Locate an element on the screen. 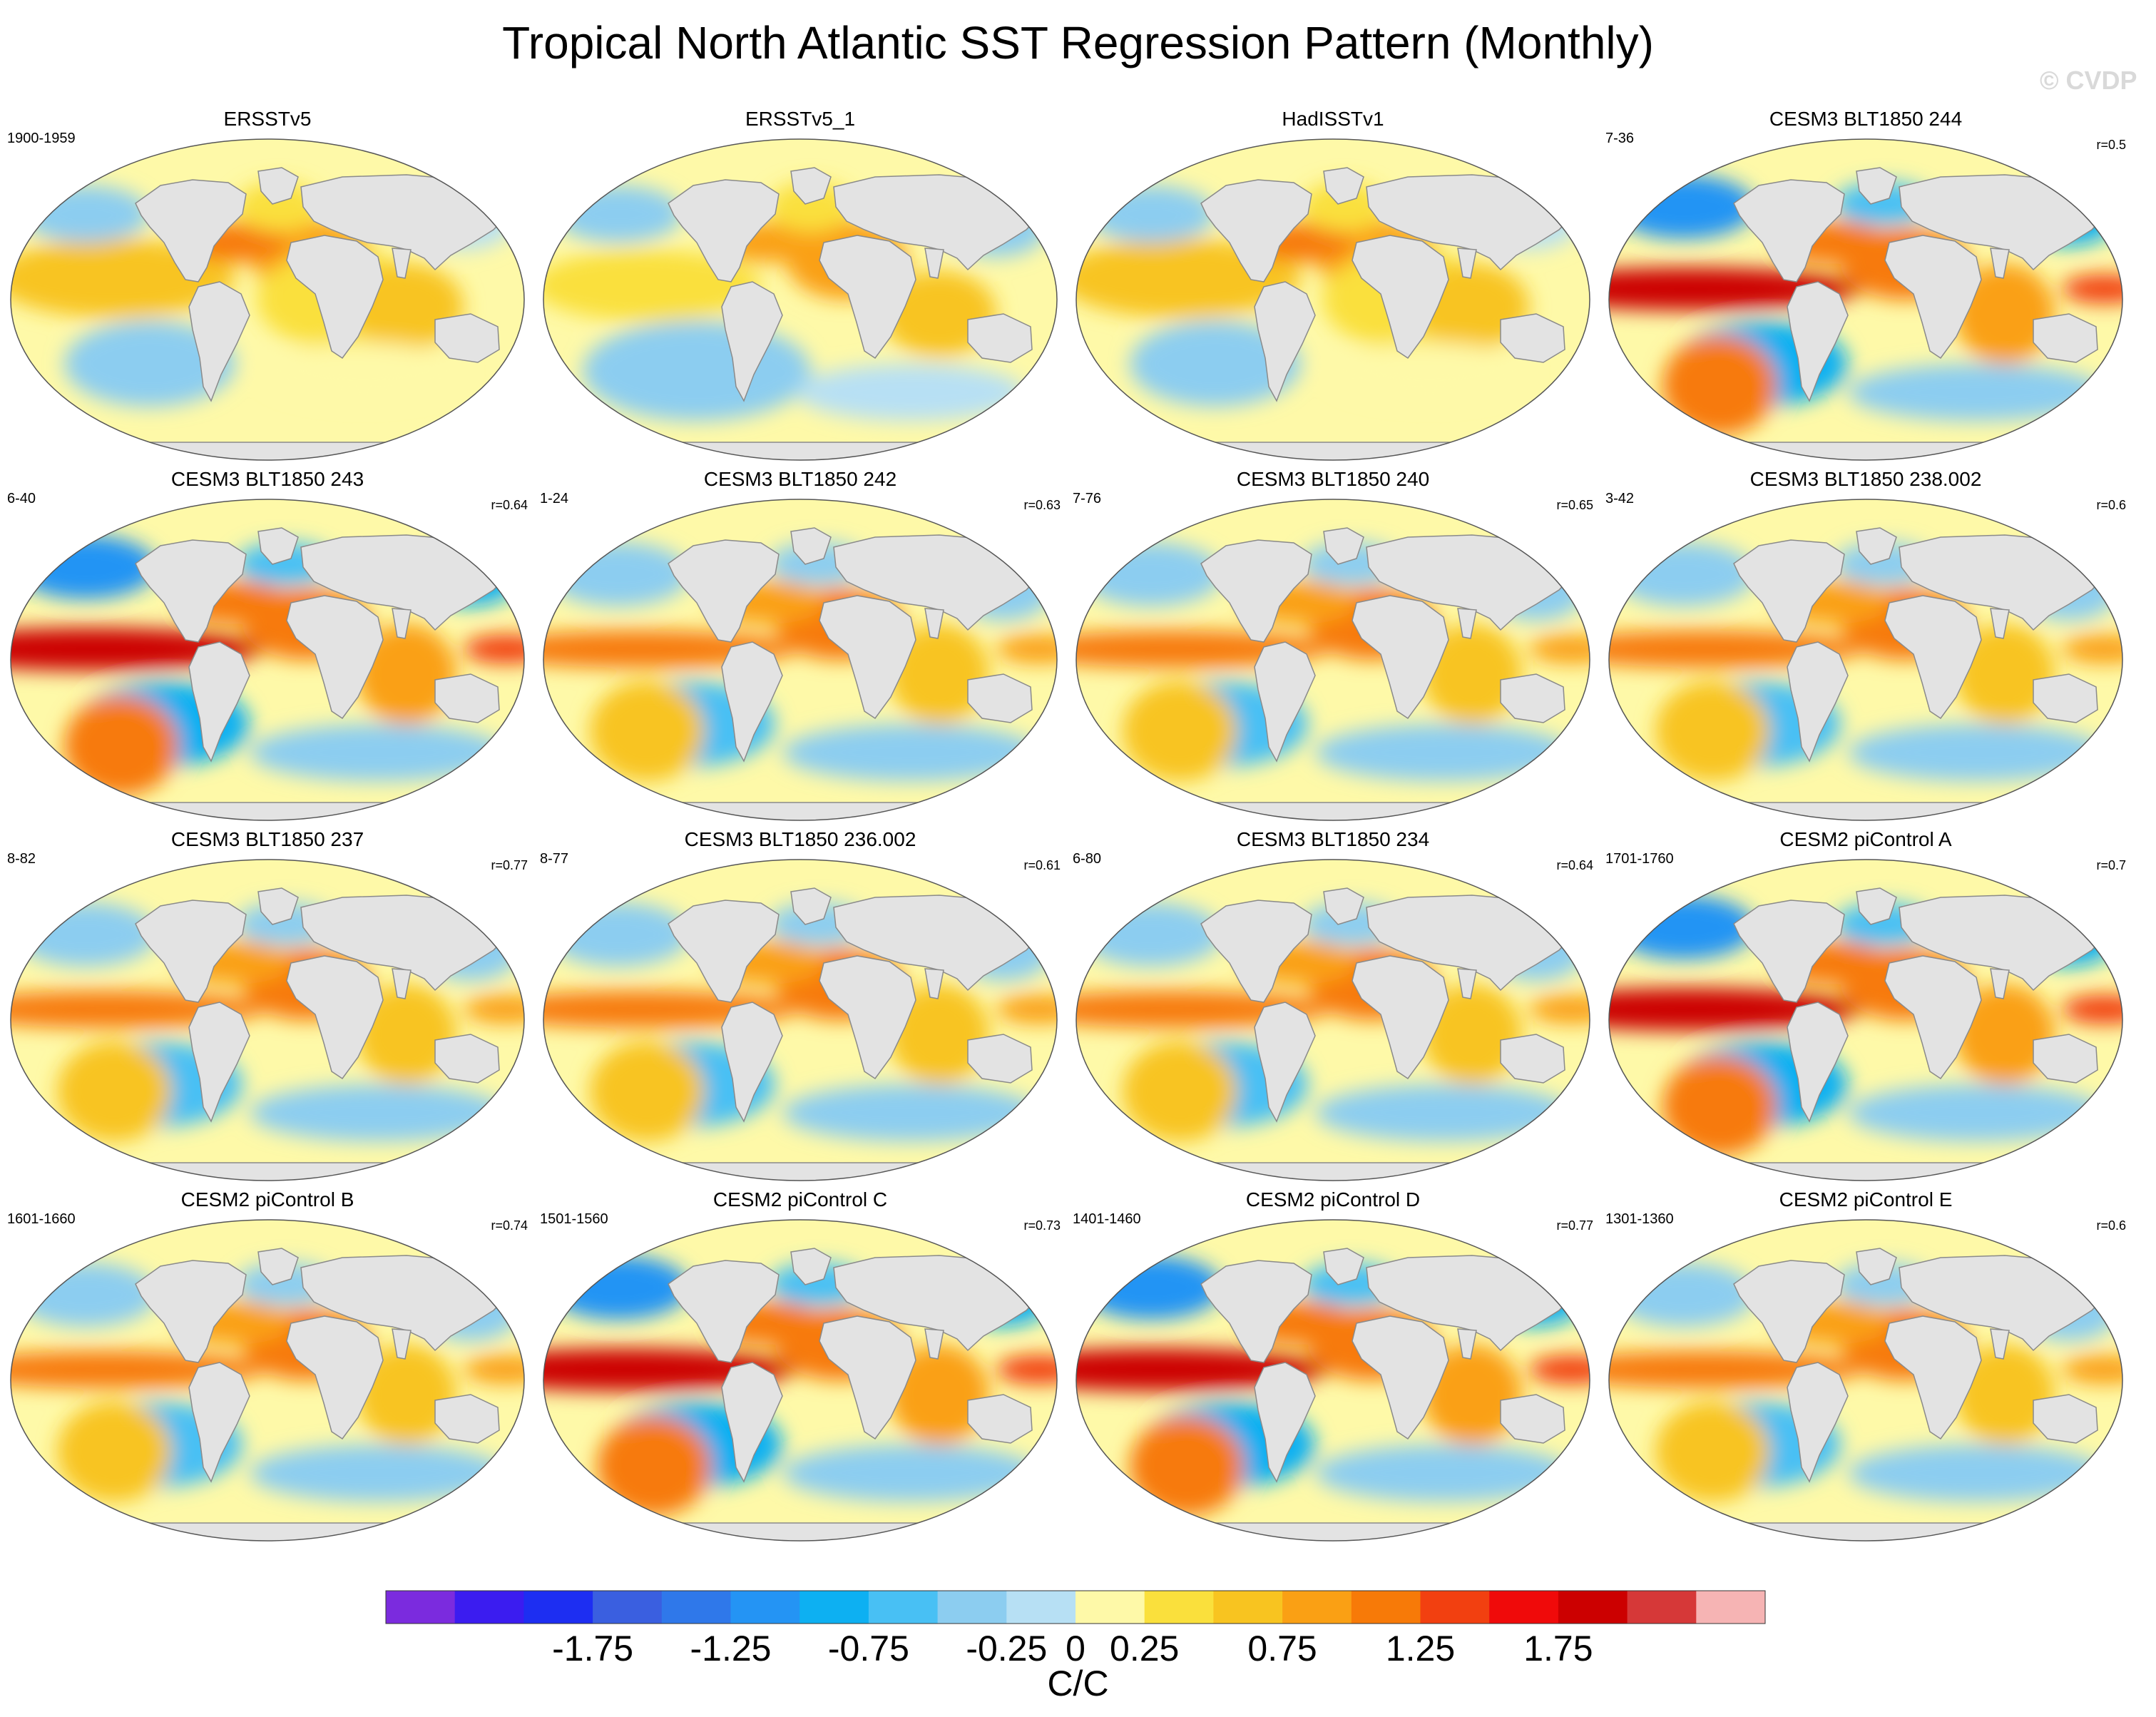  panel-correlation-label: r=0.63 is located at coordinates (1042, 505).